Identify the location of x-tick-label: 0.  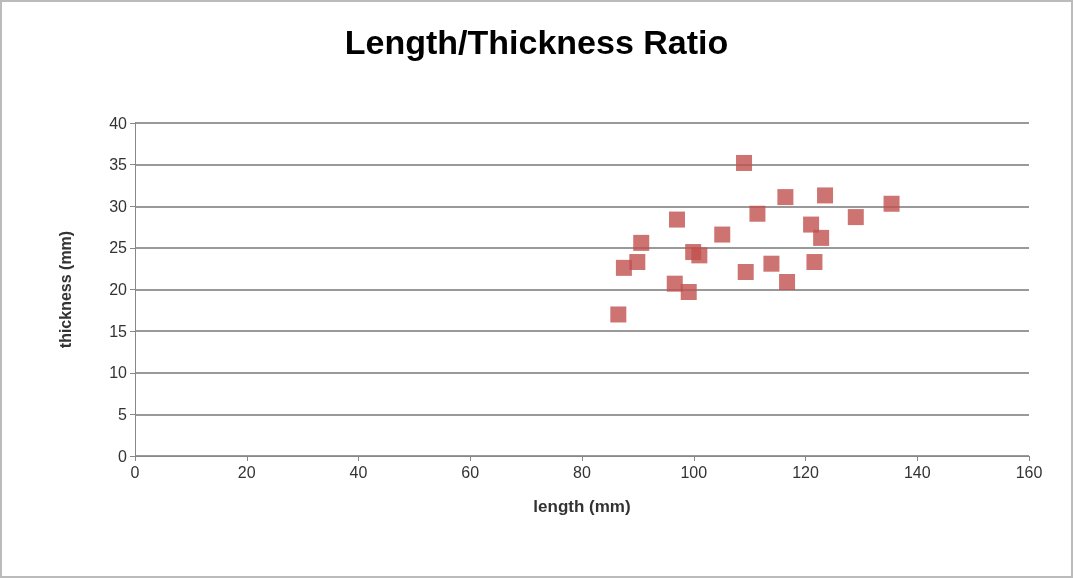
(135, 472).